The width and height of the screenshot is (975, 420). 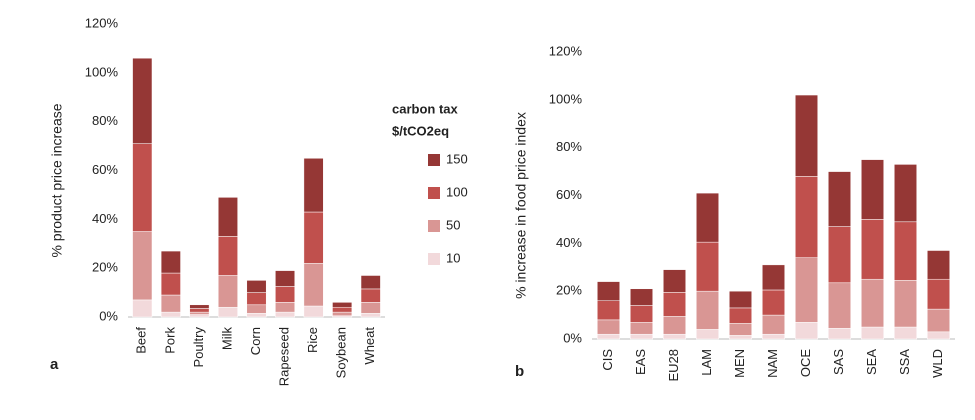 I want to click on x-tick-label: Rapeseed, so click(x=283, y=356).